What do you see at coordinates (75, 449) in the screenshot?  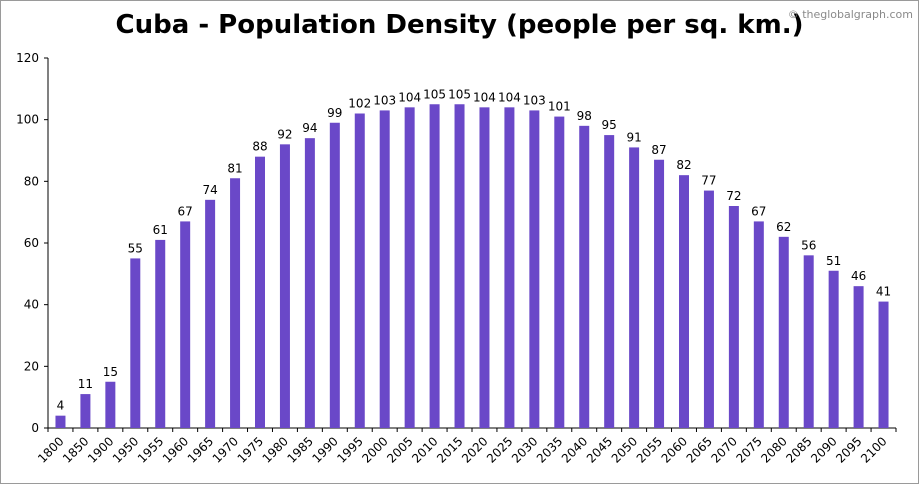 I see `category-label-1850: 1850` at bounding box center [75, 449].